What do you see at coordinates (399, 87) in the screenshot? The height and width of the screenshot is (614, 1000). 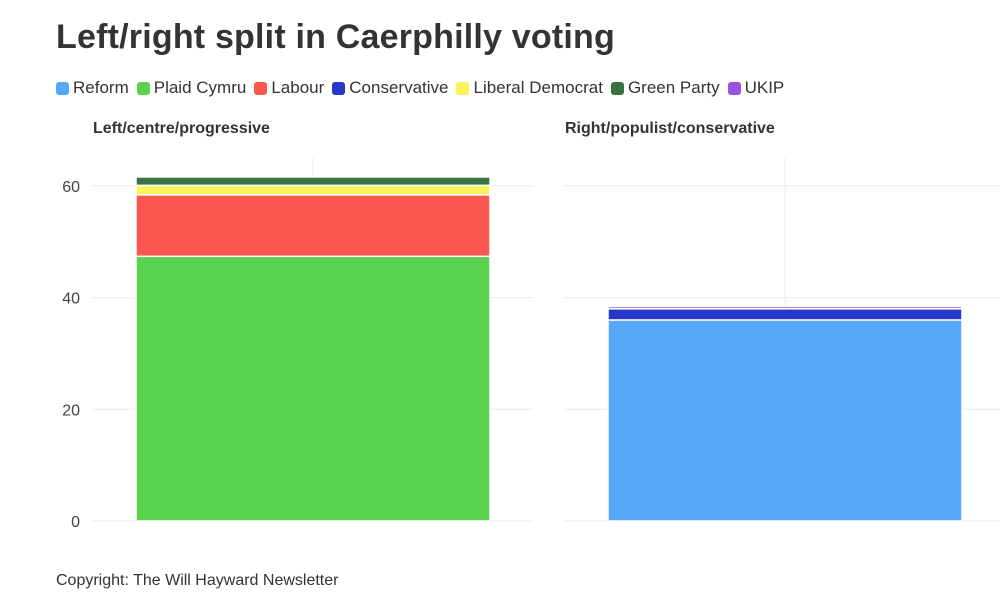 I see `legend-label-conservative: Conservative` at bounding box center [399, 87].